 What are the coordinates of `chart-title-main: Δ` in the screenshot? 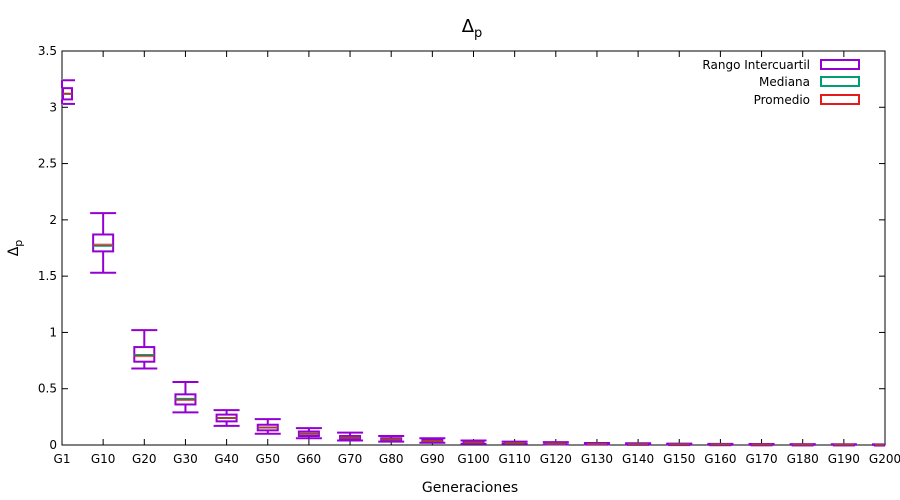 It's located at (468, 26).